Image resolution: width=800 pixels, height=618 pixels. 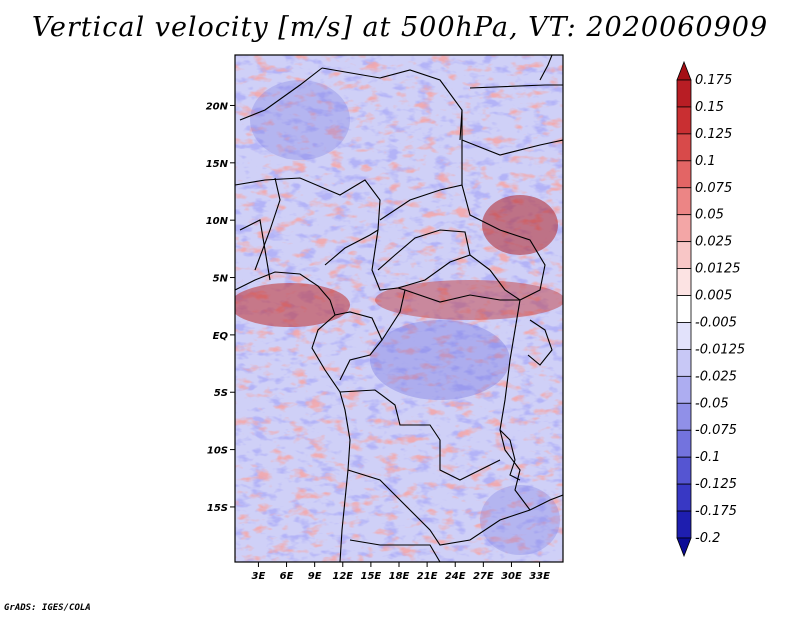 I want to click on colorbar-label: -0.025, so click(x=716, y=376).